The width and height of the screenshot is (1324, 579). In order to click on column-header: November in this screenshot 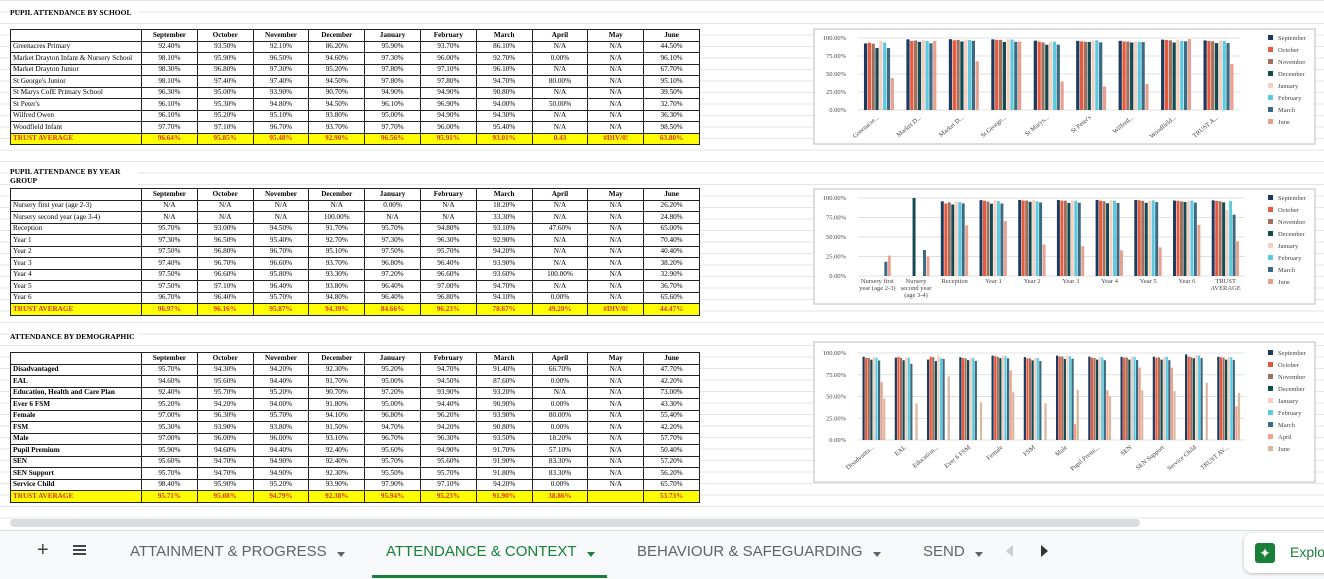, I will do `click(281, 194)`.